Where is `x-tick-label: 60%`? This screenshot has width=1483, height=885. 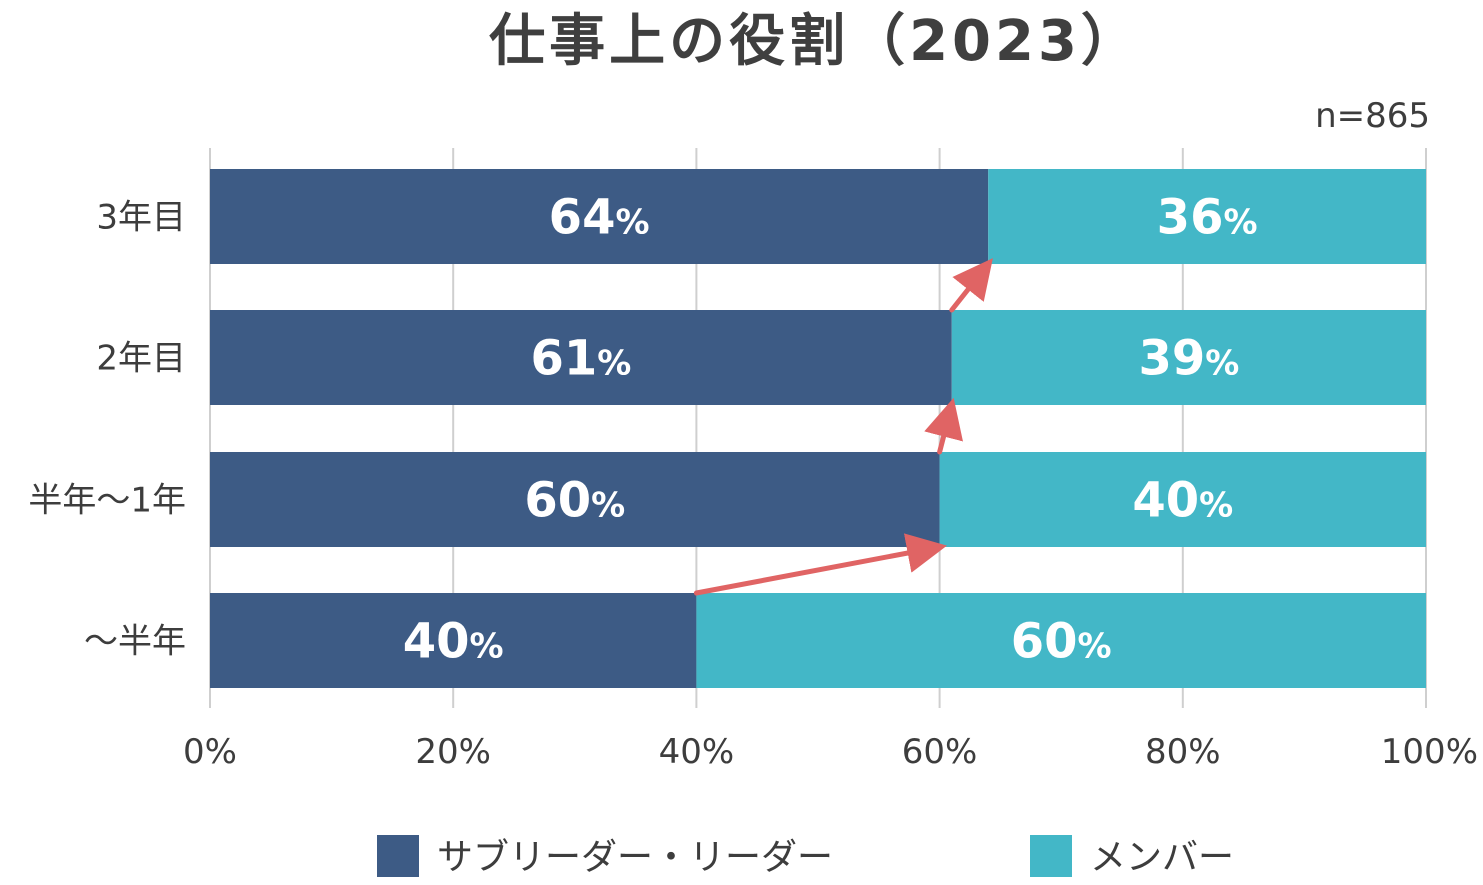 x-tick-label: 60% is located at coordinates (940, 752).